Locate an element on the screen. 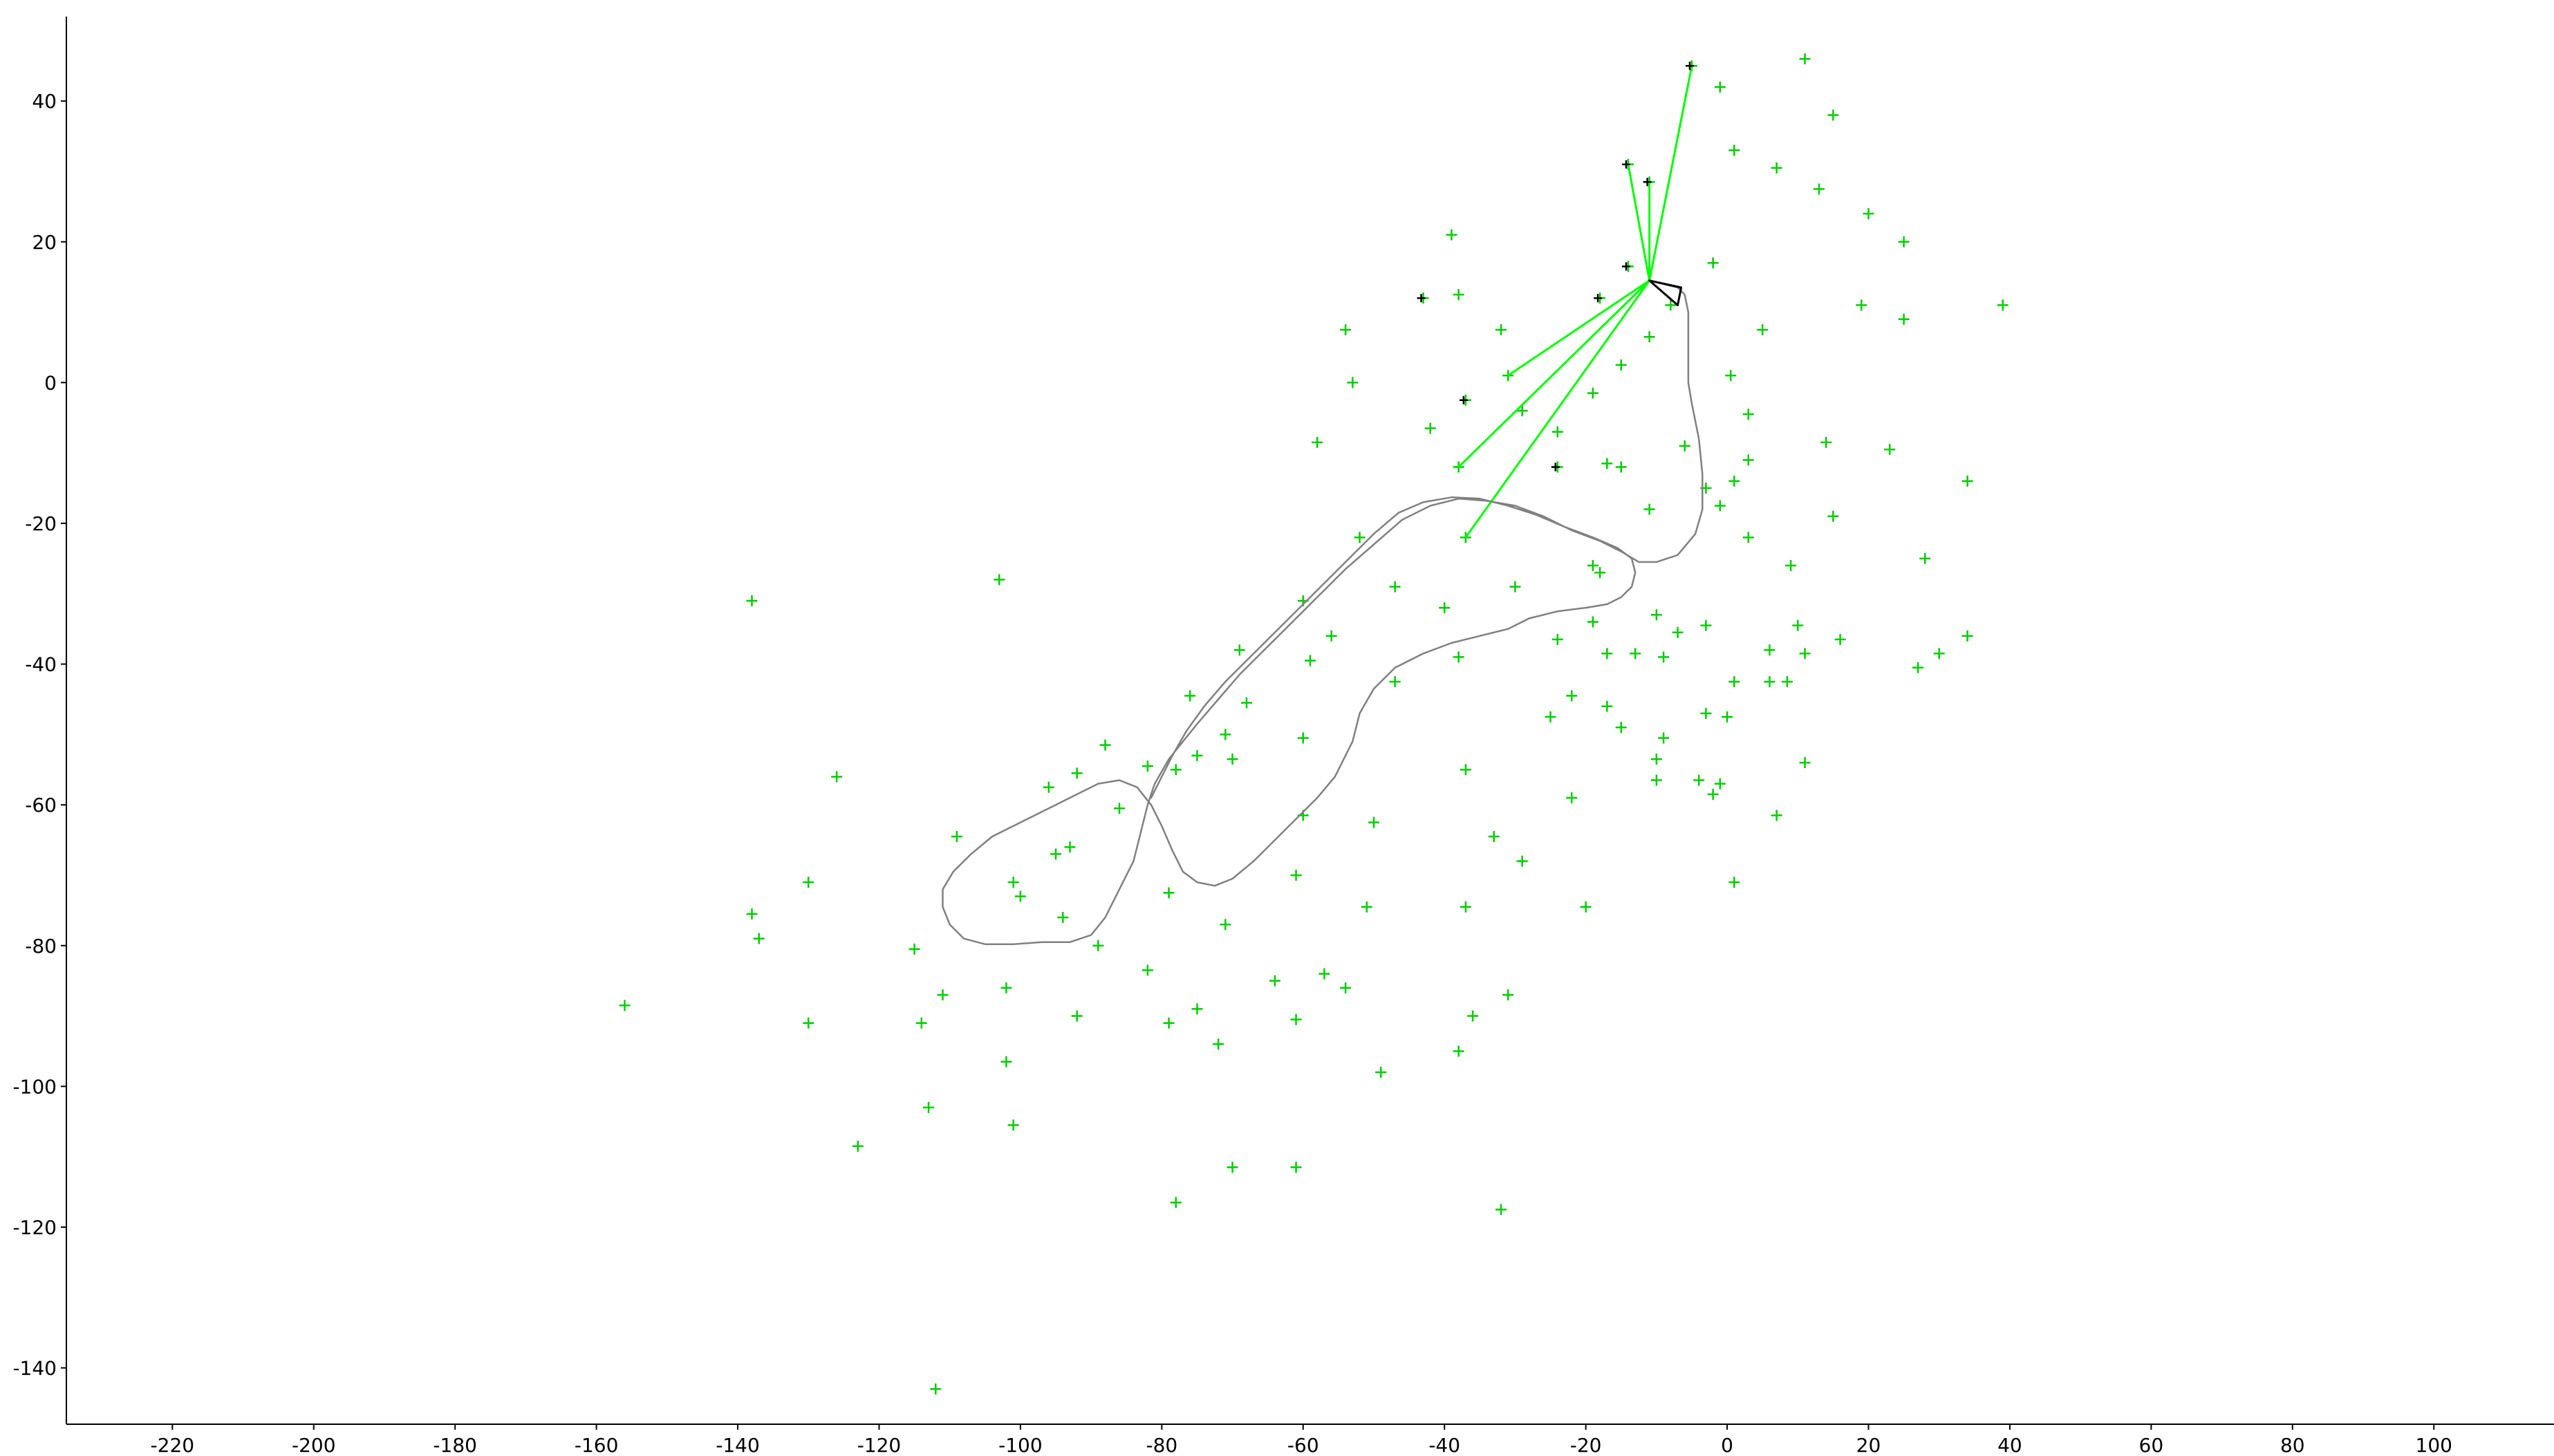 The width and height of the screenshot is (2554, 1456). y-tick-label: -100 is located at coordinates (34, 1086).